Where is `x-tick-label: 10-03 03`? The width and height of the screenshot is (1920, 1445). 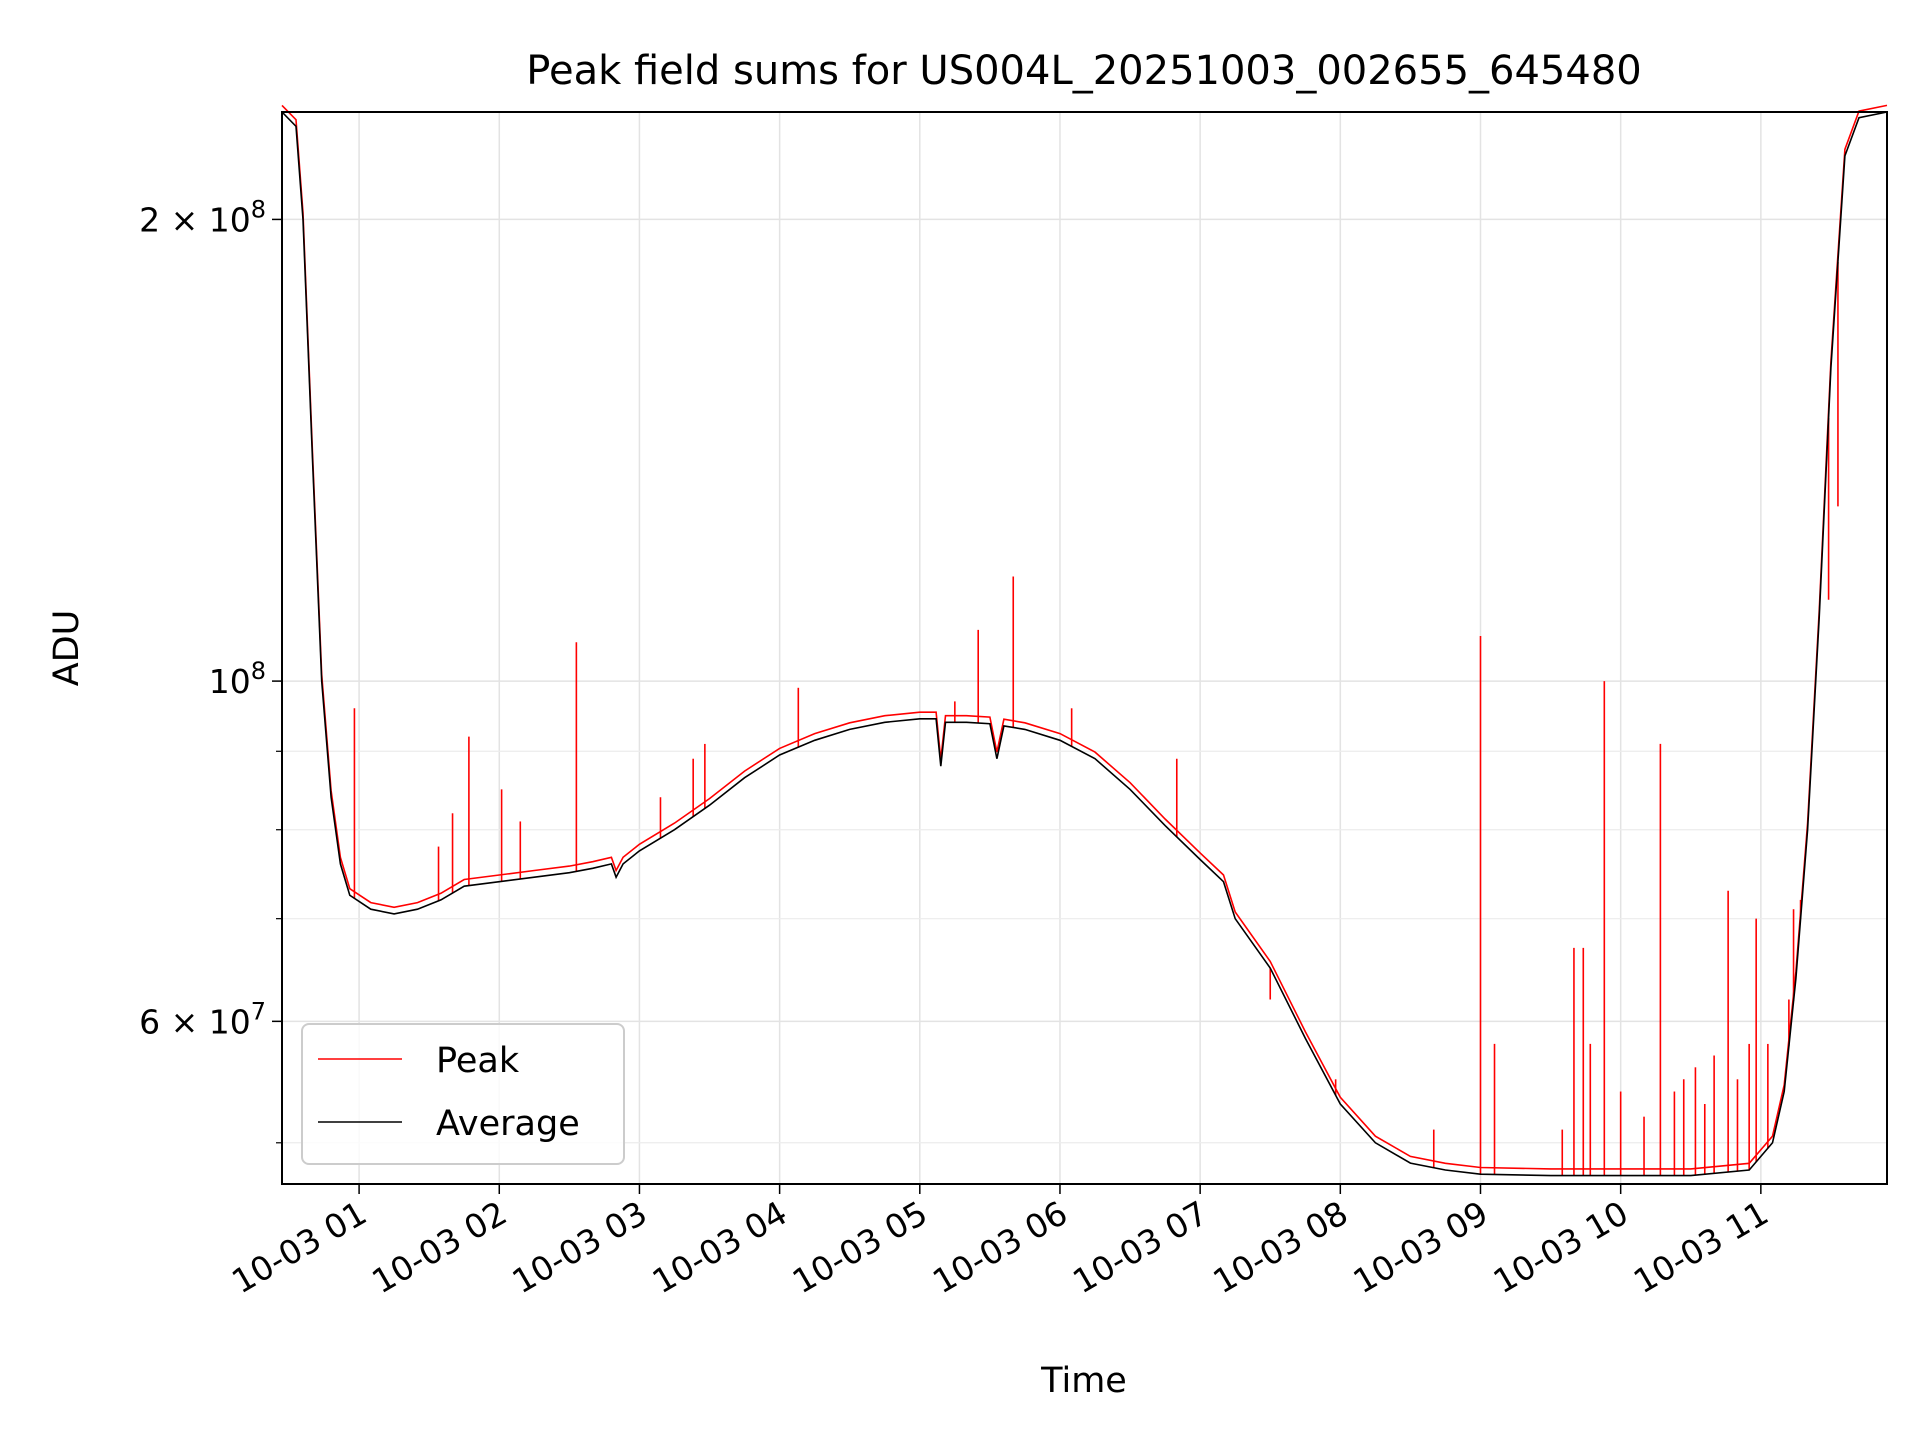 x-tick-label: 10-03 03 is located at coordinates (579, 1247).